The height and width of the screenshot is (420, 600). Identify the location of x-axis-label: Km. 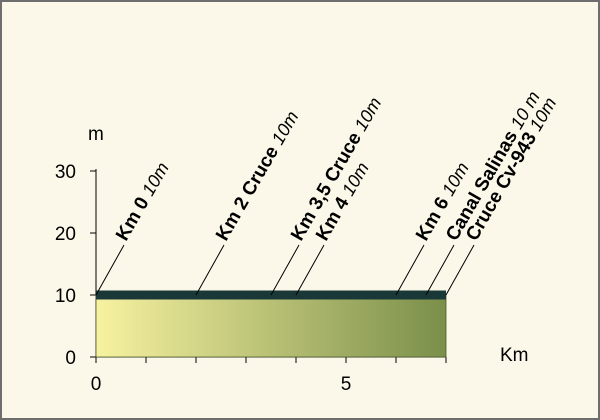
(514, 355).